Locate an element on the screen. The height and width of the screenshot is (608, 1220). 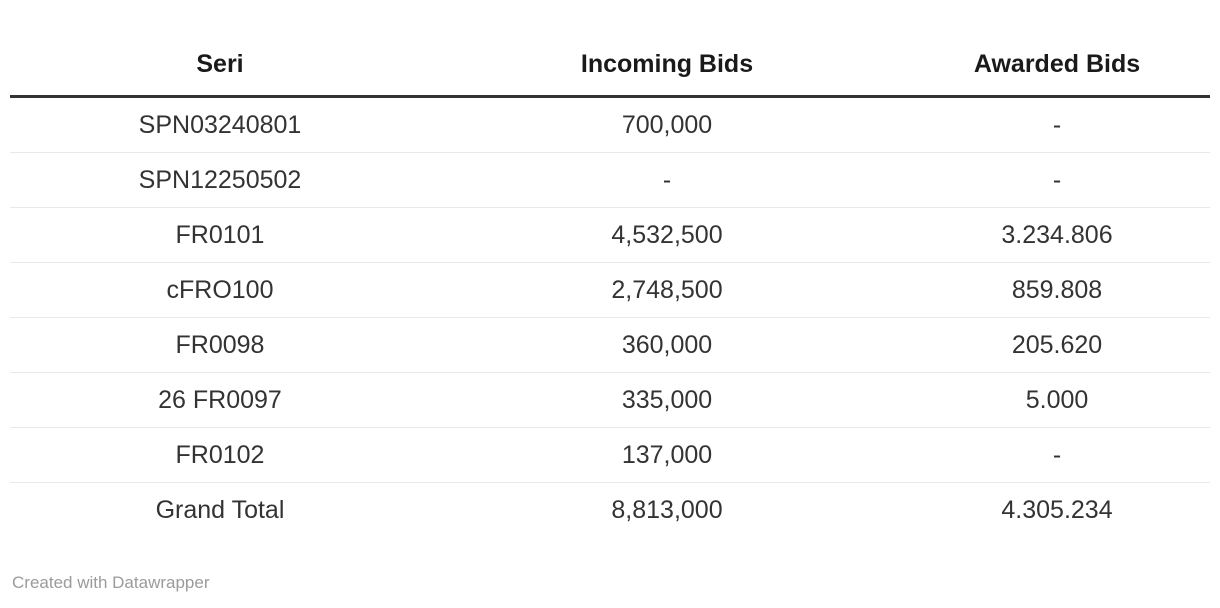
cell-incoming-bids: 137,000 is located at coordinates (667, 455).